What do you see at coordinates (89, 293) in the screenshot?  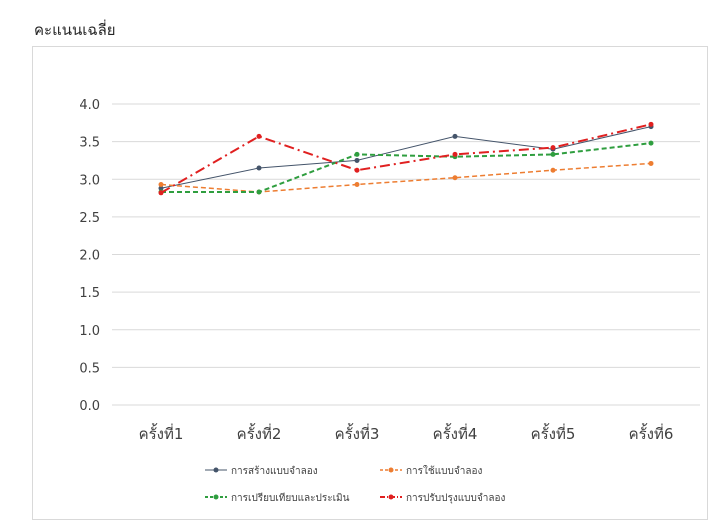 I see `y-tick-label: 1.5` at bounding box center [89, 293].